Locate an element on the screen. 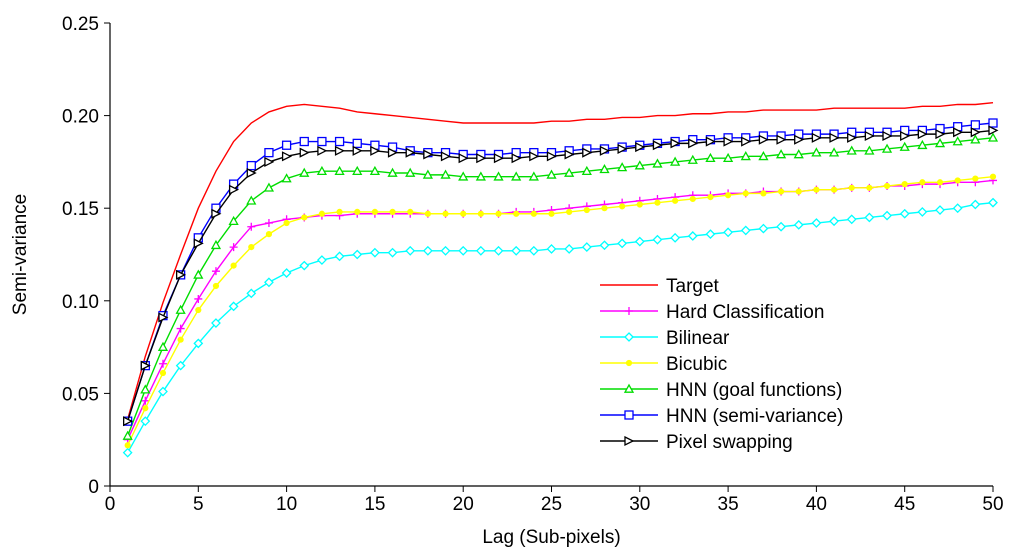 This screenshot has width=1010, height=548. y-tick-label: 0.05 is located at coordinates (80, 394).